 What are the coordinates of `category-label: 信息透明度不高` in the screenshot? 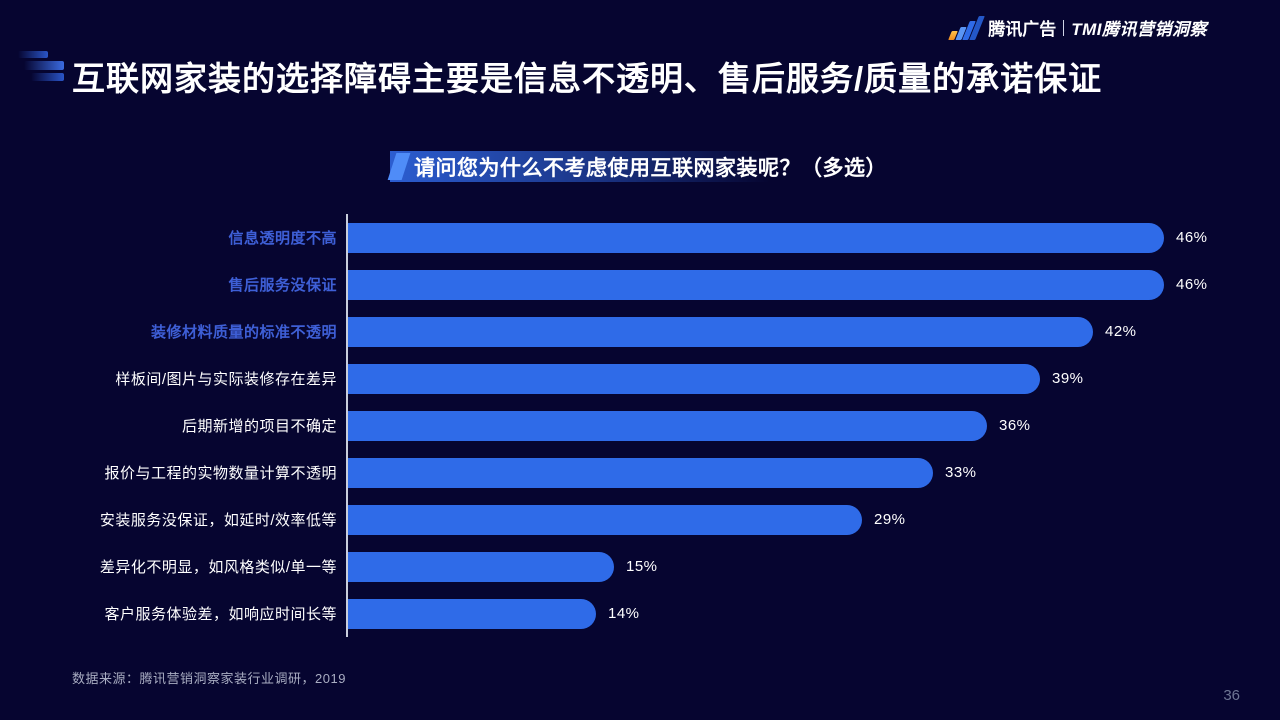 It's located at (282, 238).